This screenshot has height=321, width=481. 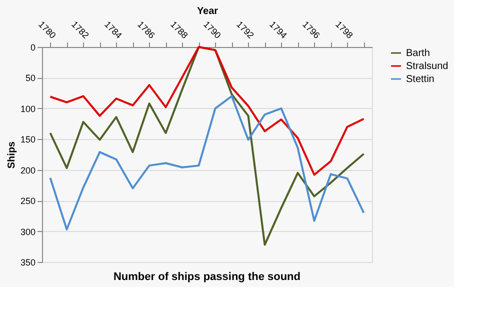 I want to click on y-tick-label: 50, so click(x=30, y=78).